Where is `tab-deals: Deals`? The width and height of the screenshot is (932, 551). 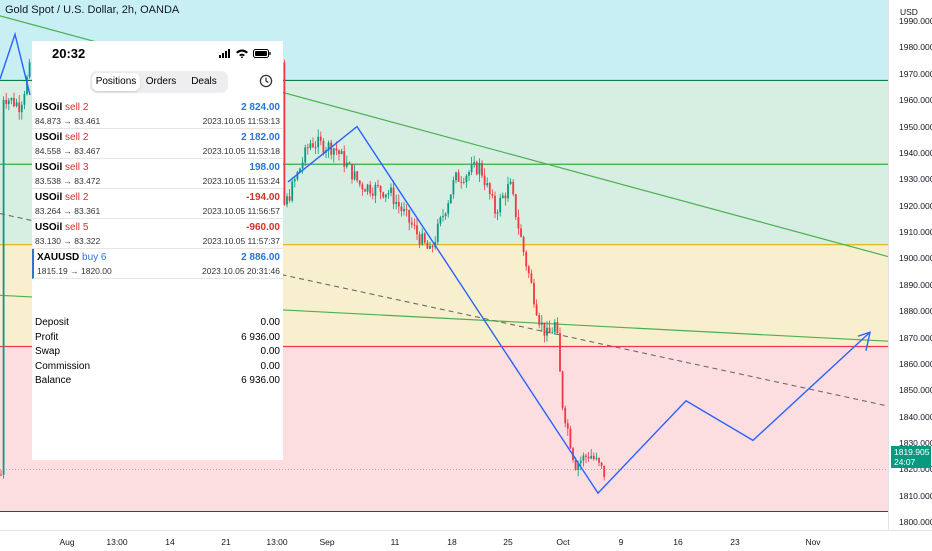 tab-deals: Deals is located at coordinates (204, 81).